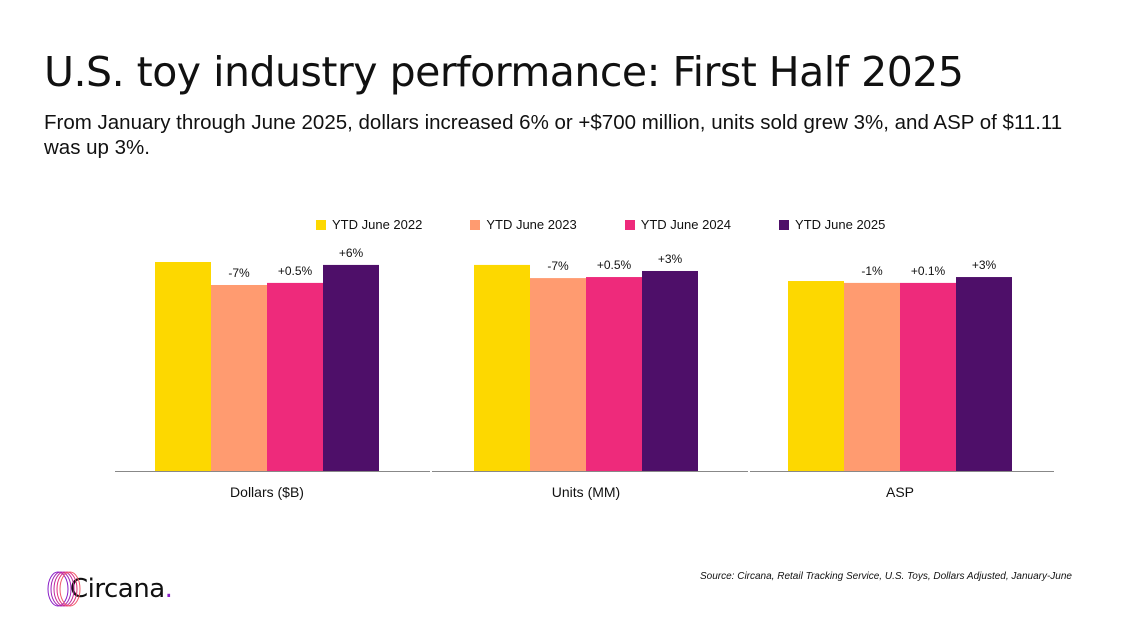 The image size is (1140, 636). I want to click on legend-item: YTD June 2022, so click(369, 224).